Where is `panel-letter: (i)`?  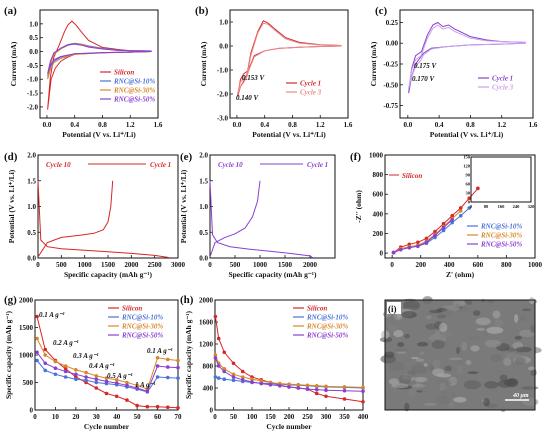 panel-letter: (i) is located at coordinates (392, 309).